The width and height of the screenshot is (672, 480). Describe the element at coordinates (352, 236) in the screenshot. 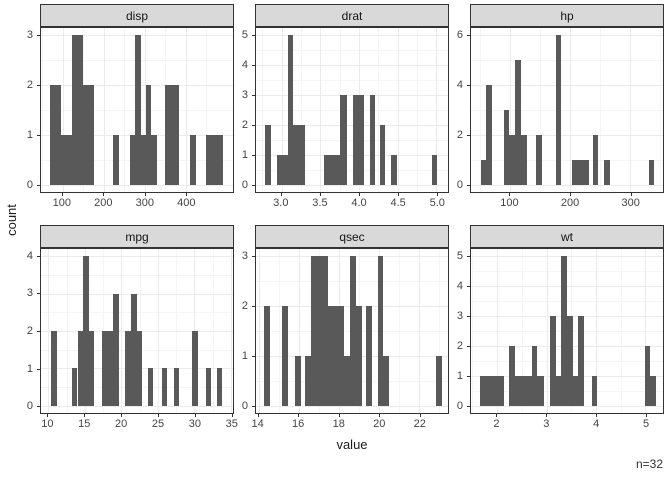

I see `facet-title: qsec` at that location.